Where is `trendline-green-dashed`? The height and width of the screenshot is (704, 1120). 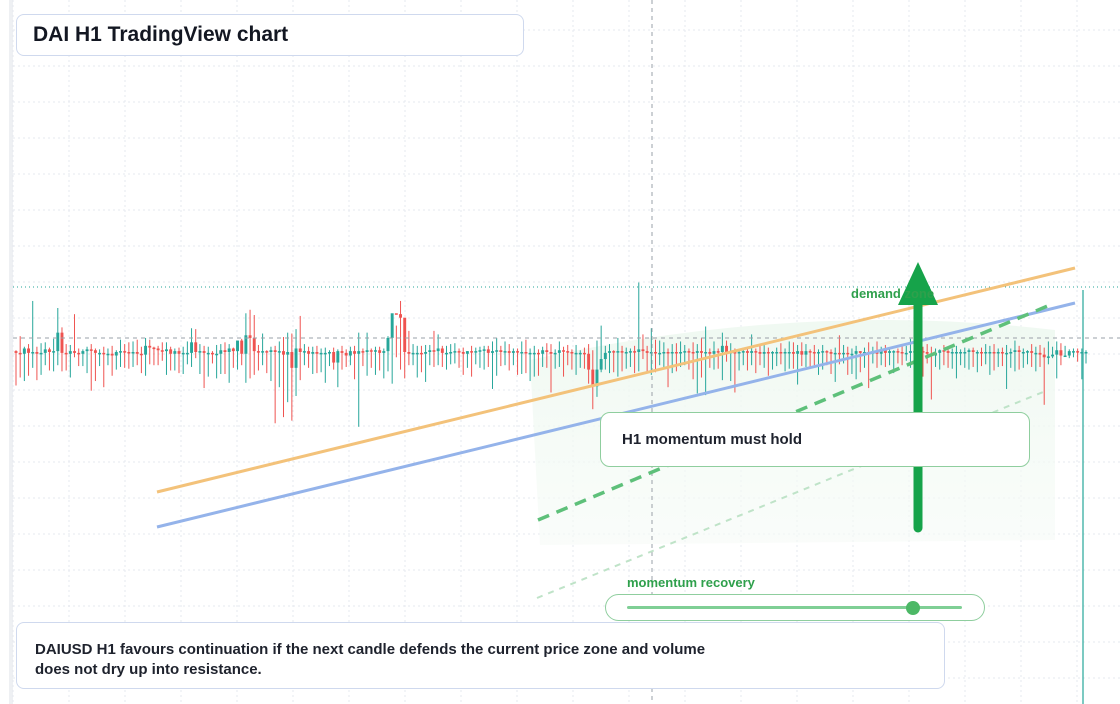
trendline-green-dashed is located at coordinates (794, 412).